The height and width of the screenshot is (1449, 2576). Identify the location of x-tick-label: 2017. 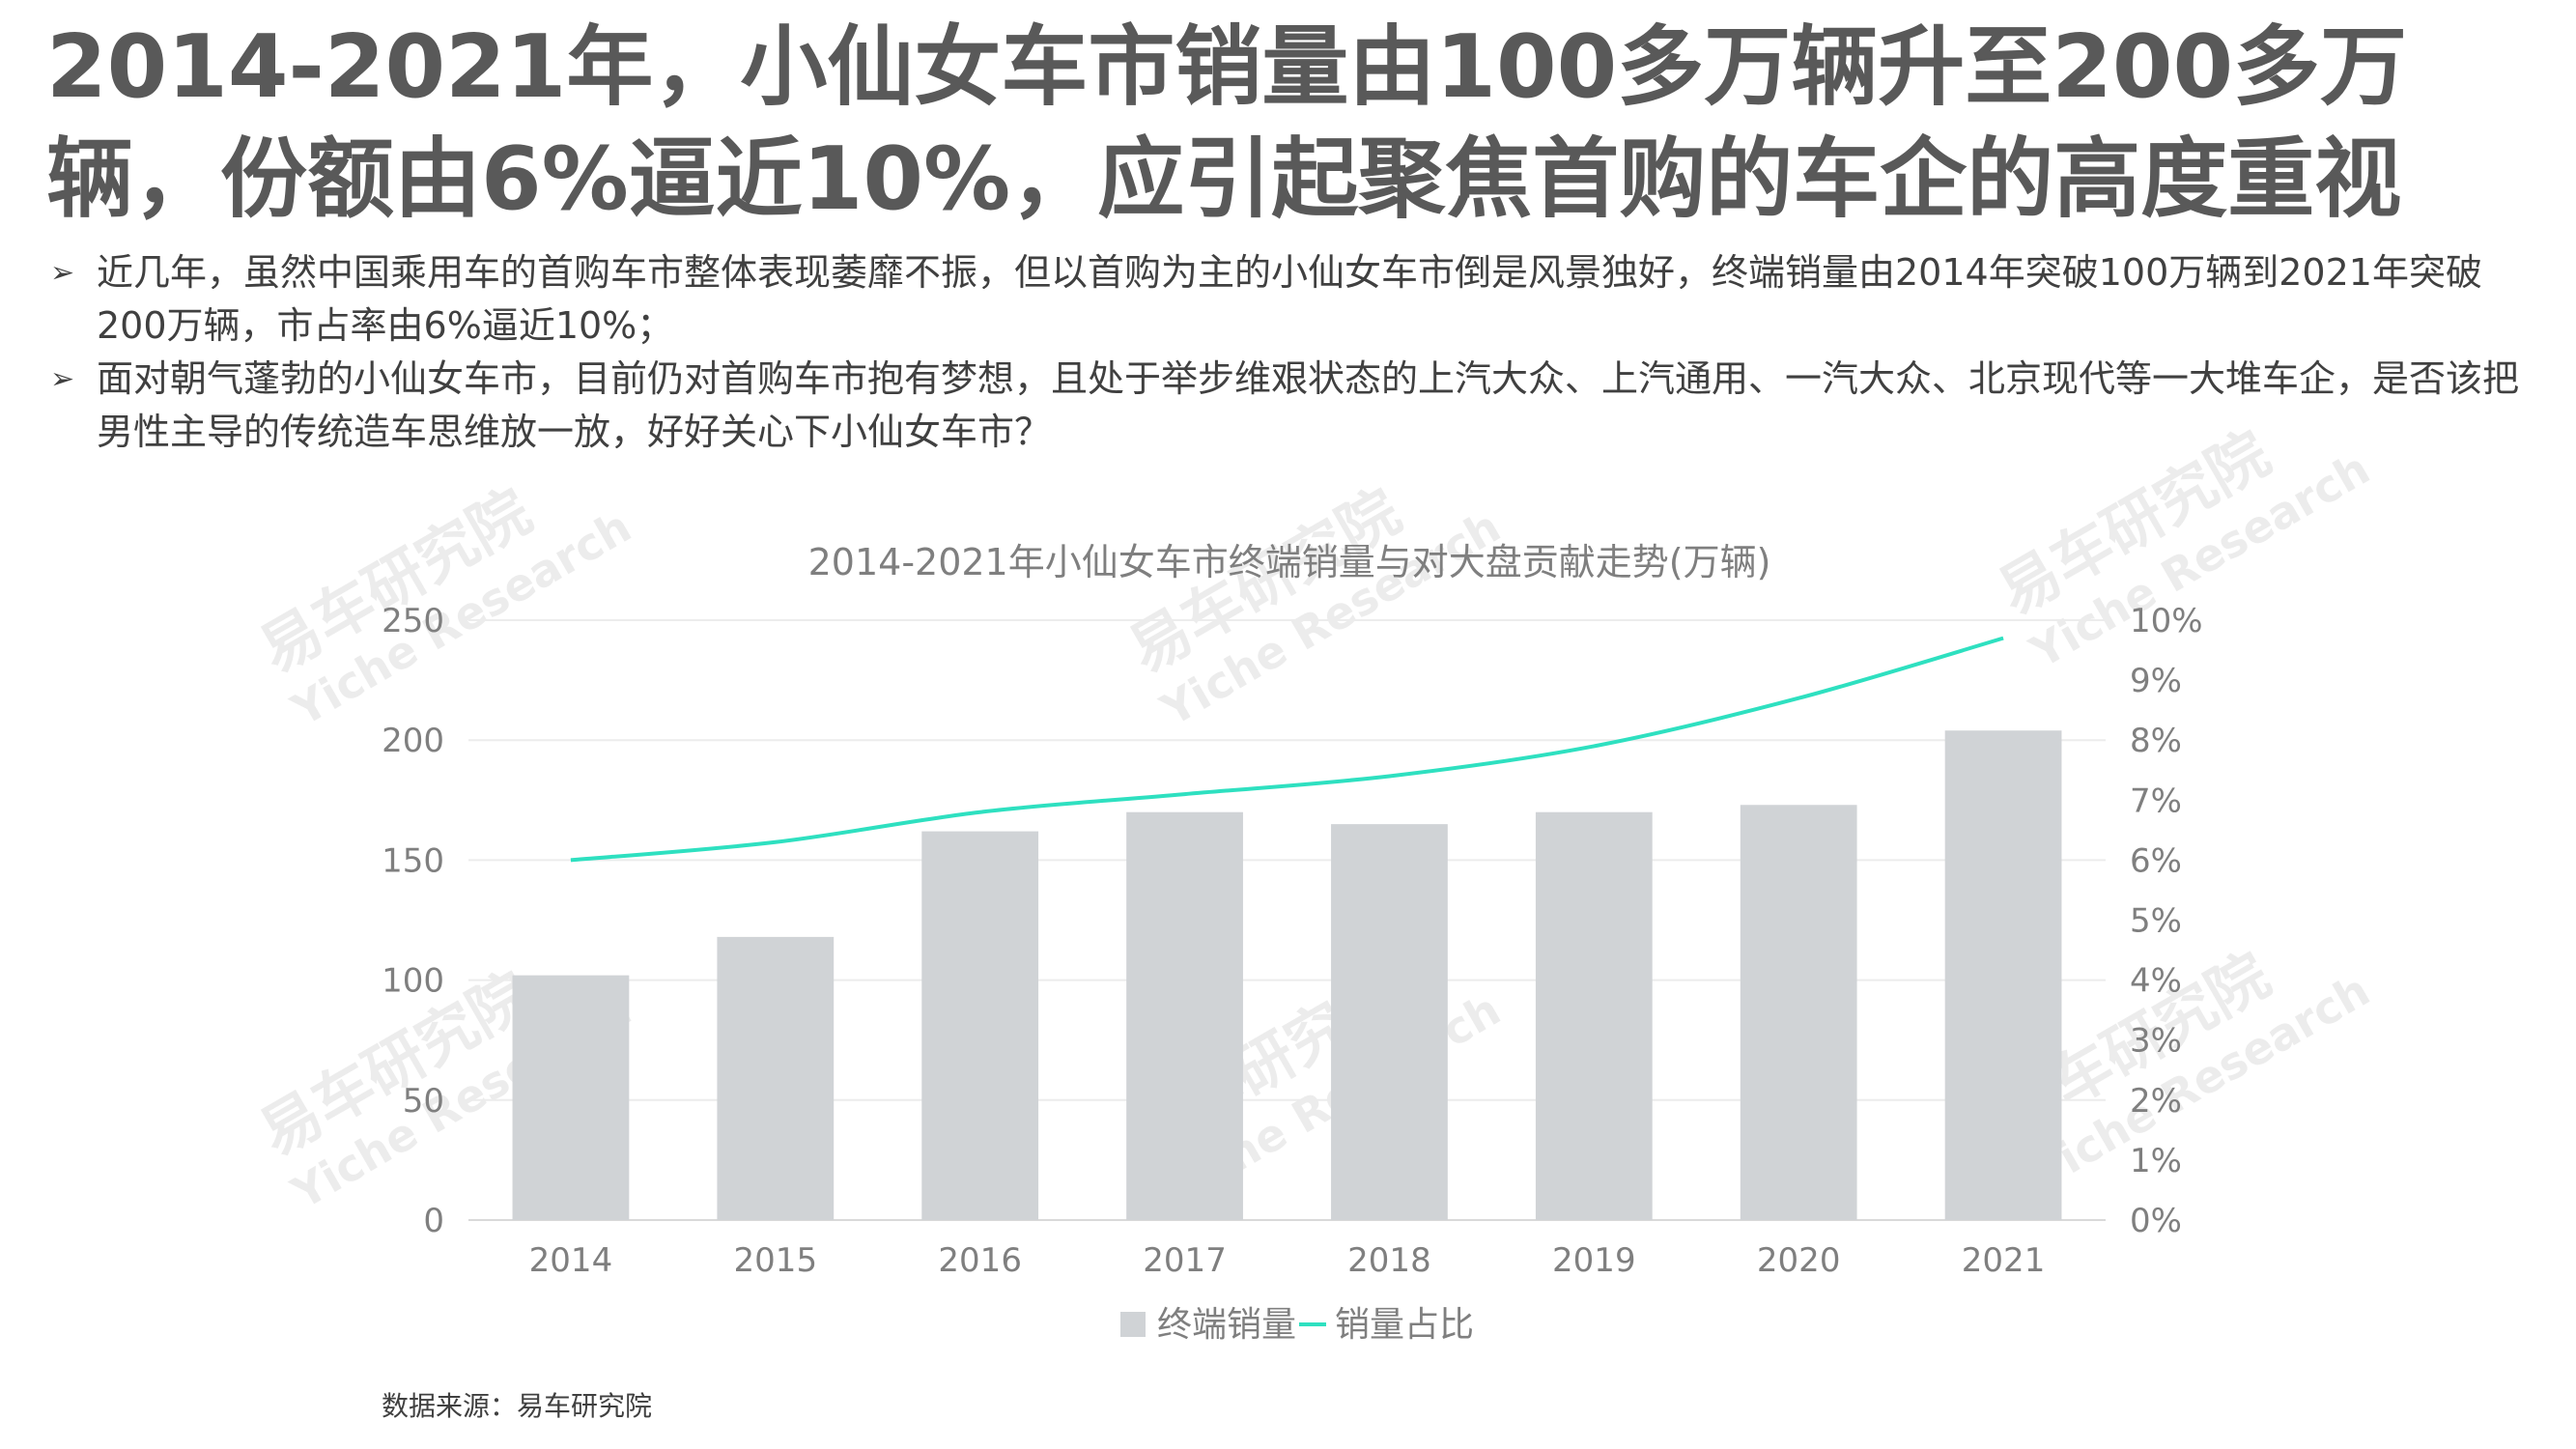
(1185, 1260).